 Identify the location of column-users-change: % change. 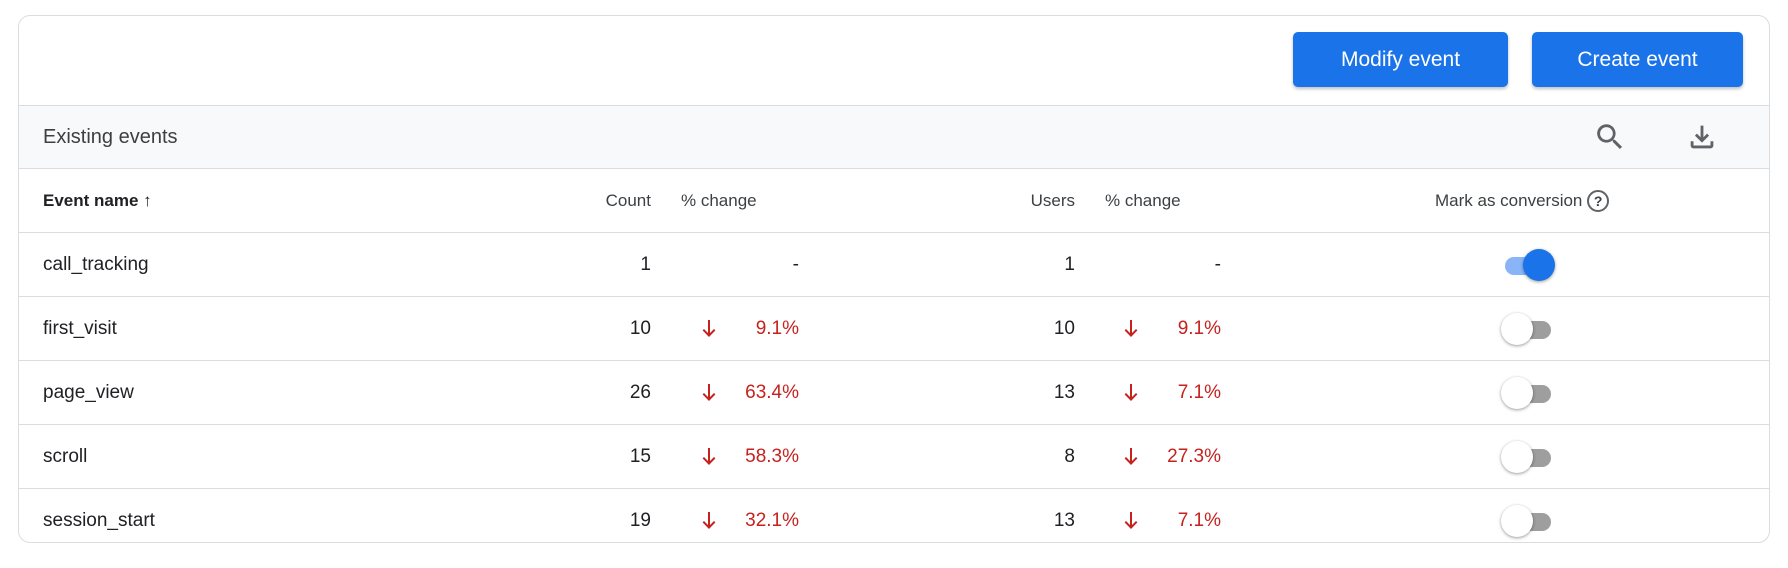
(1143, 200).